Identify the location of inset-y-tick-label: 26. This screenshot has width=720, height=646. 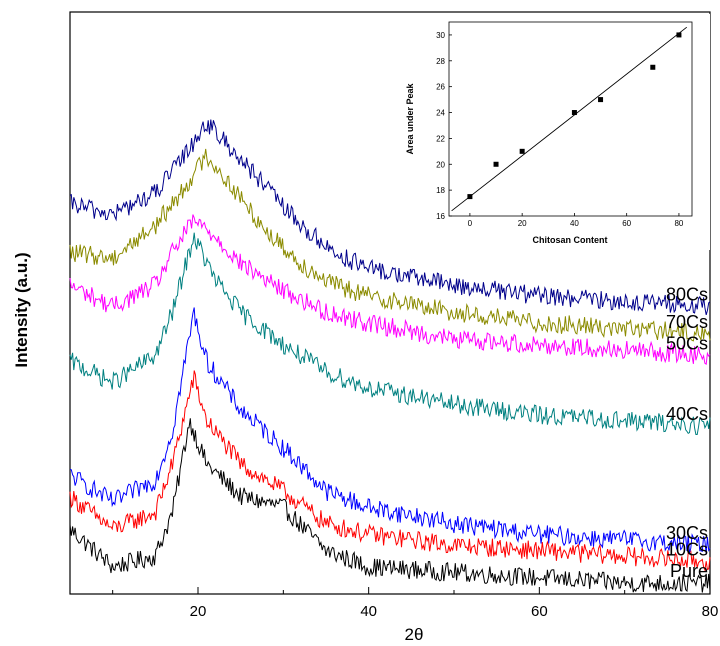
(440, 87).